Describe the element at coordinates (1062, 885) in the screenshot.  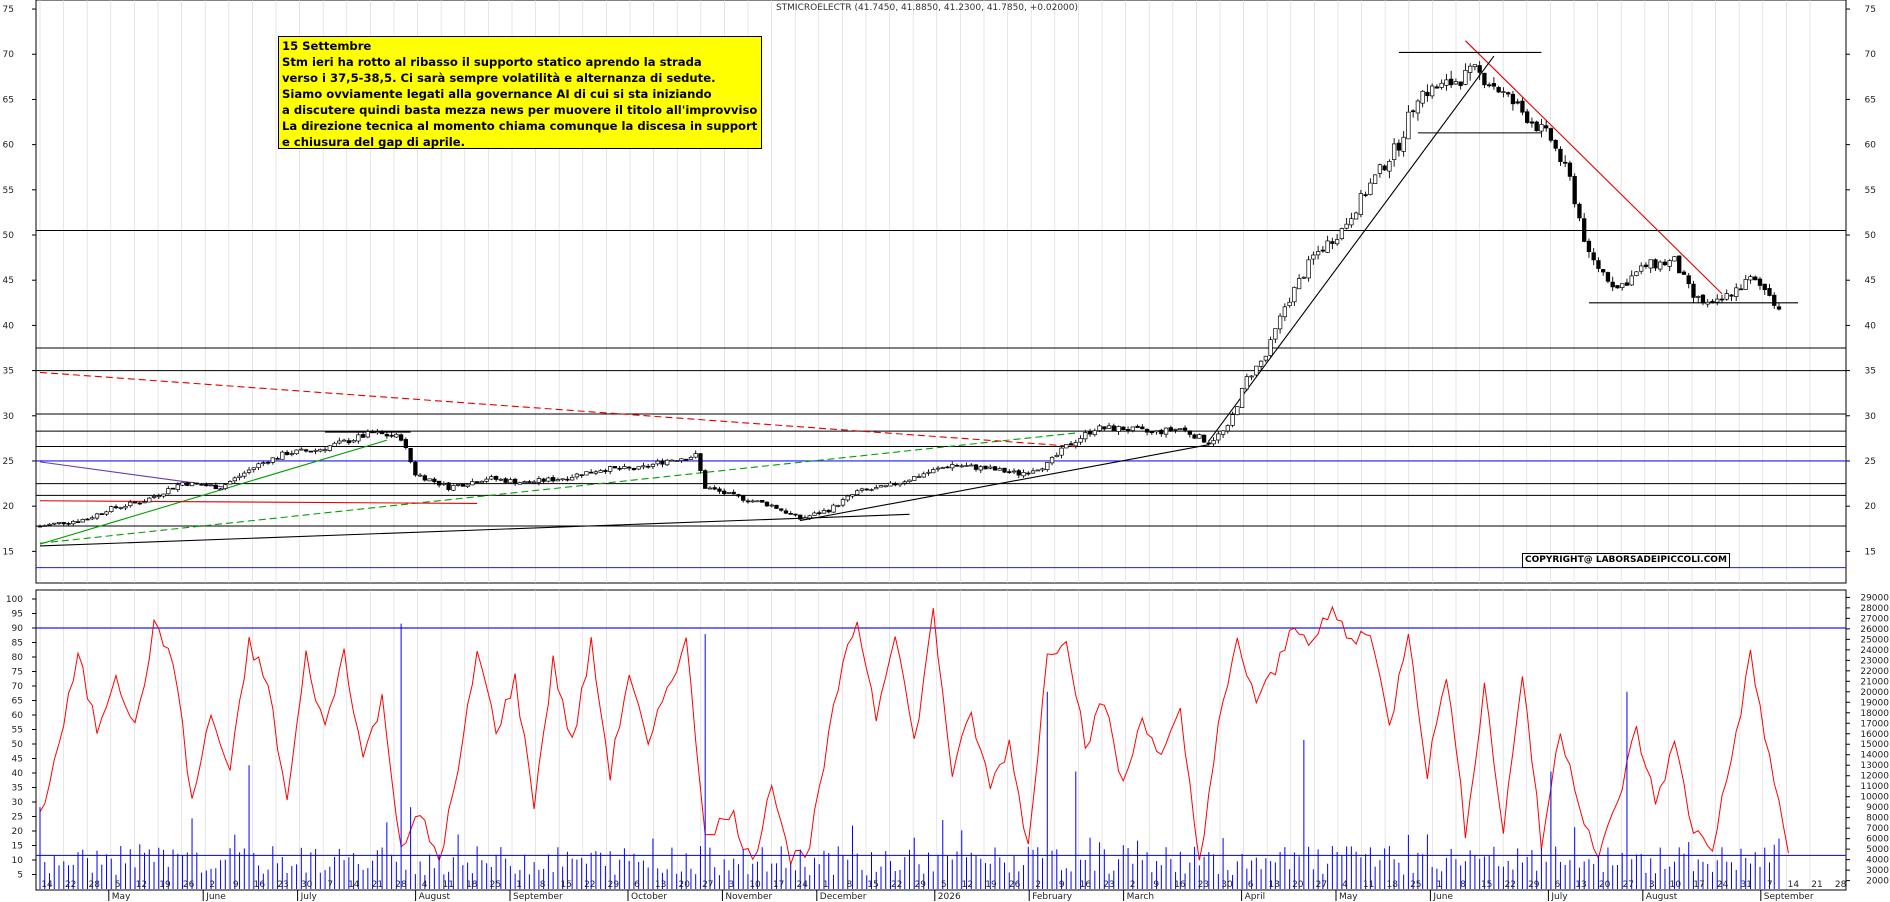
I see `x-day-label: 9` at that location.